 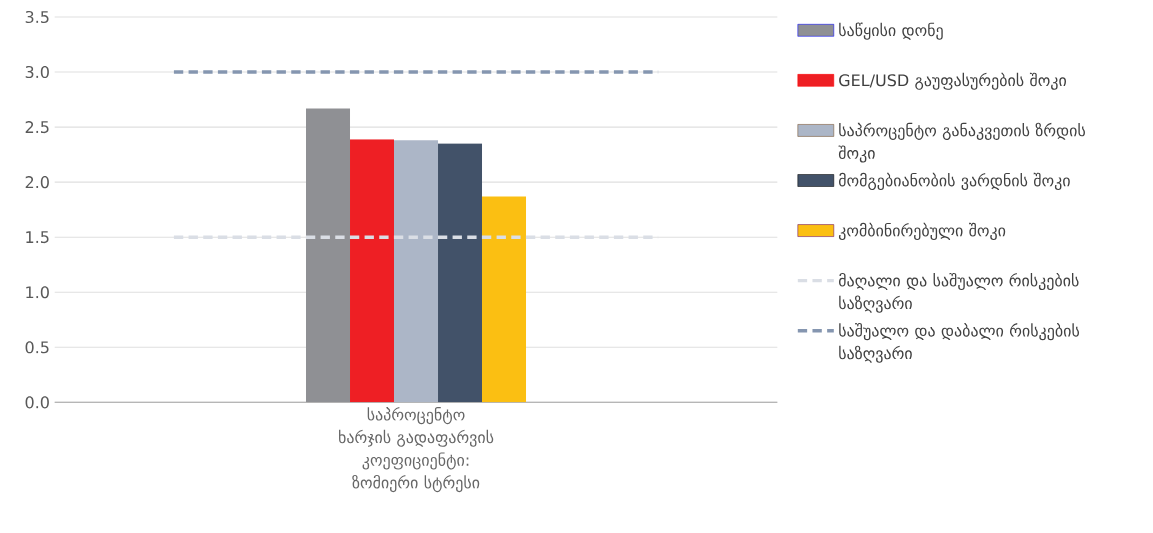 I want to click on x-tick-label: საპროცენტო ხარჯის გადაფარვის კოეფიციენტი: ზომიერი სტრესი, so click(x=416, y=450).